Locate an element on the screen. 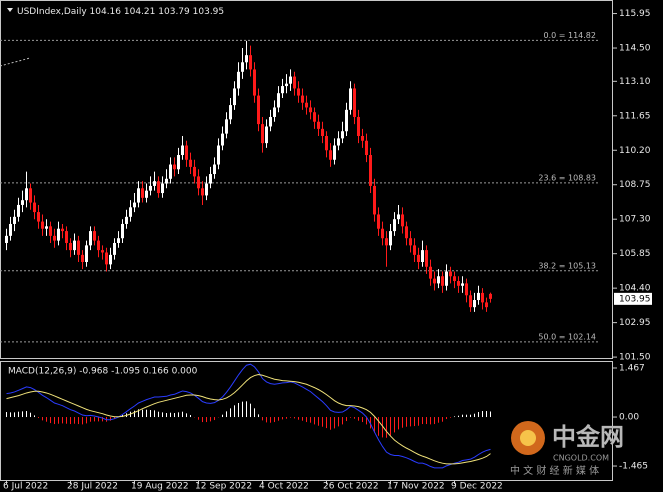 The image size is (663, 492). symbol-menu-arrow is located at coordinates (10, 10).